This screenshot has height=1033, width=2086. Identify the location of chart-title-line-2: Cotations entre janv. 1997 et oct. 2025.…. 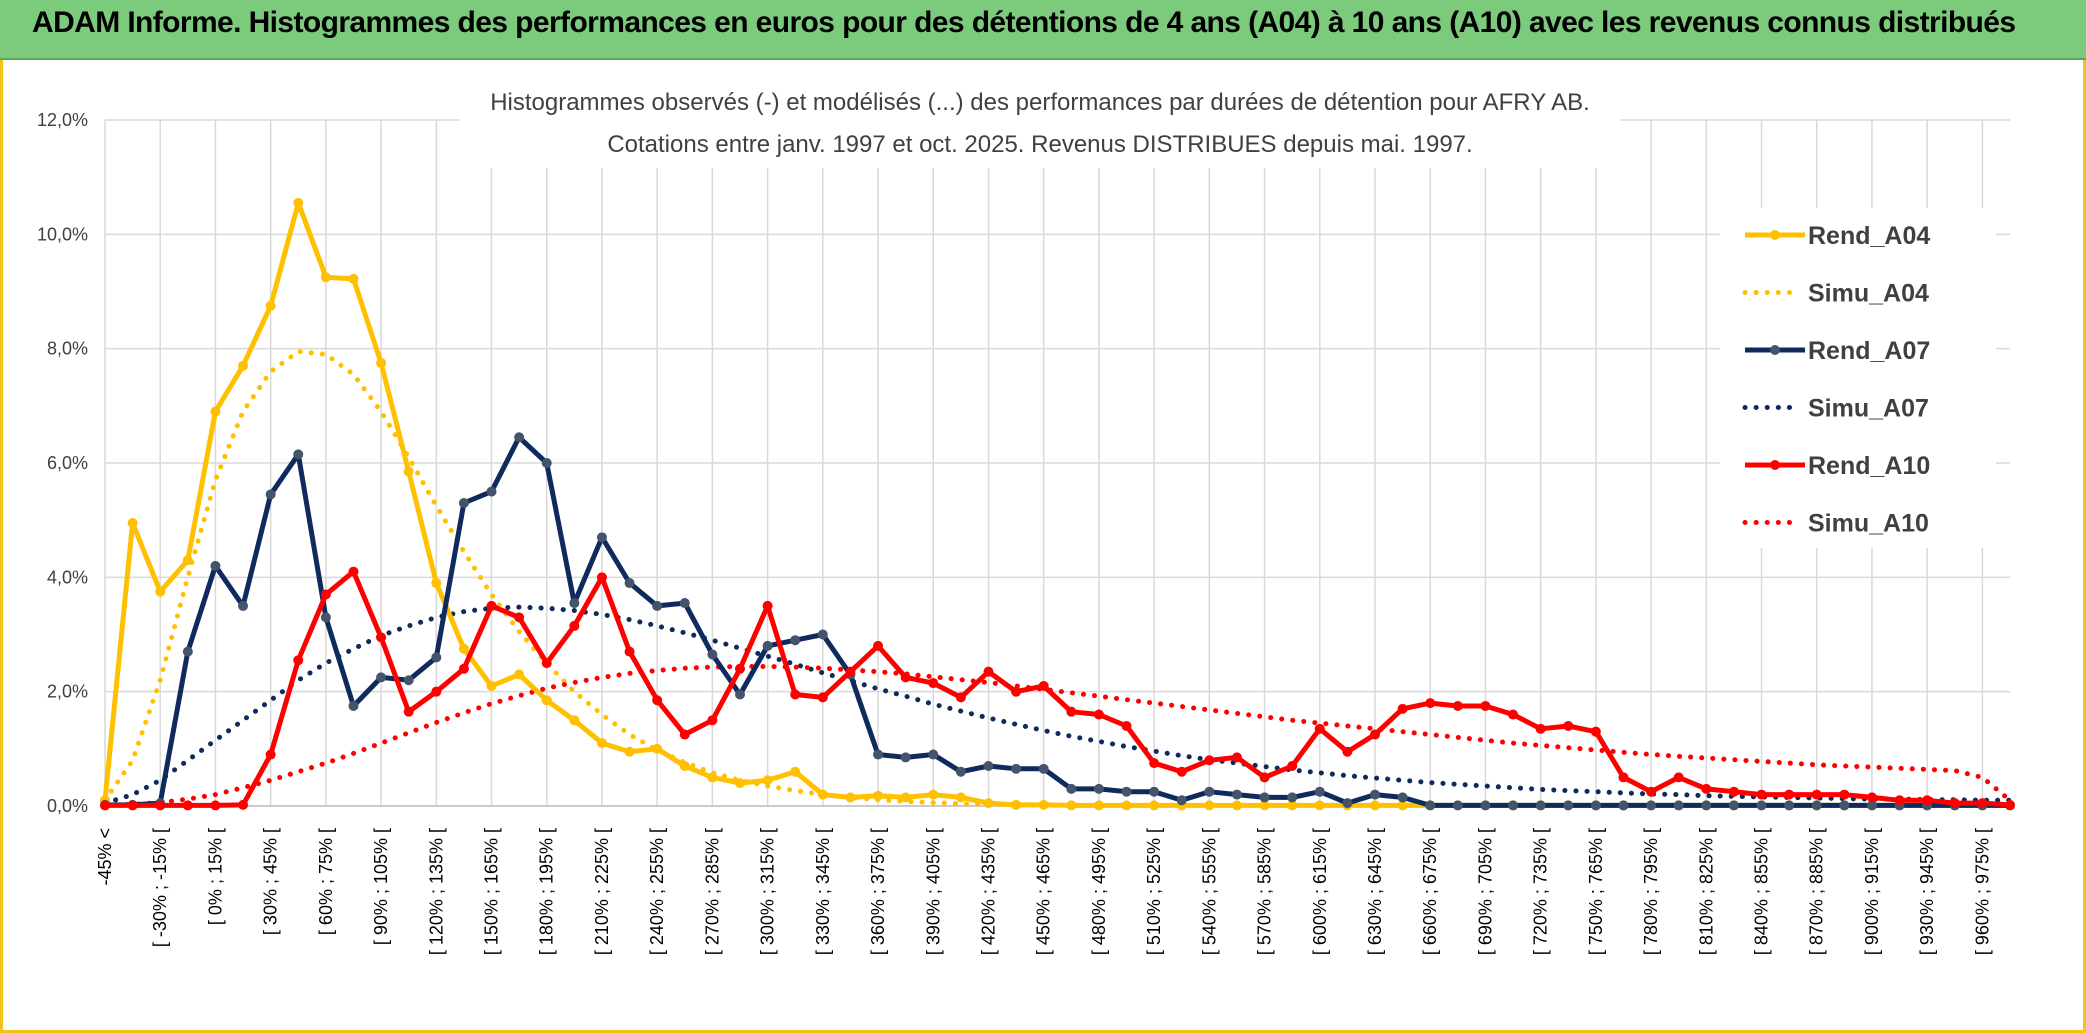
(1039, 144).